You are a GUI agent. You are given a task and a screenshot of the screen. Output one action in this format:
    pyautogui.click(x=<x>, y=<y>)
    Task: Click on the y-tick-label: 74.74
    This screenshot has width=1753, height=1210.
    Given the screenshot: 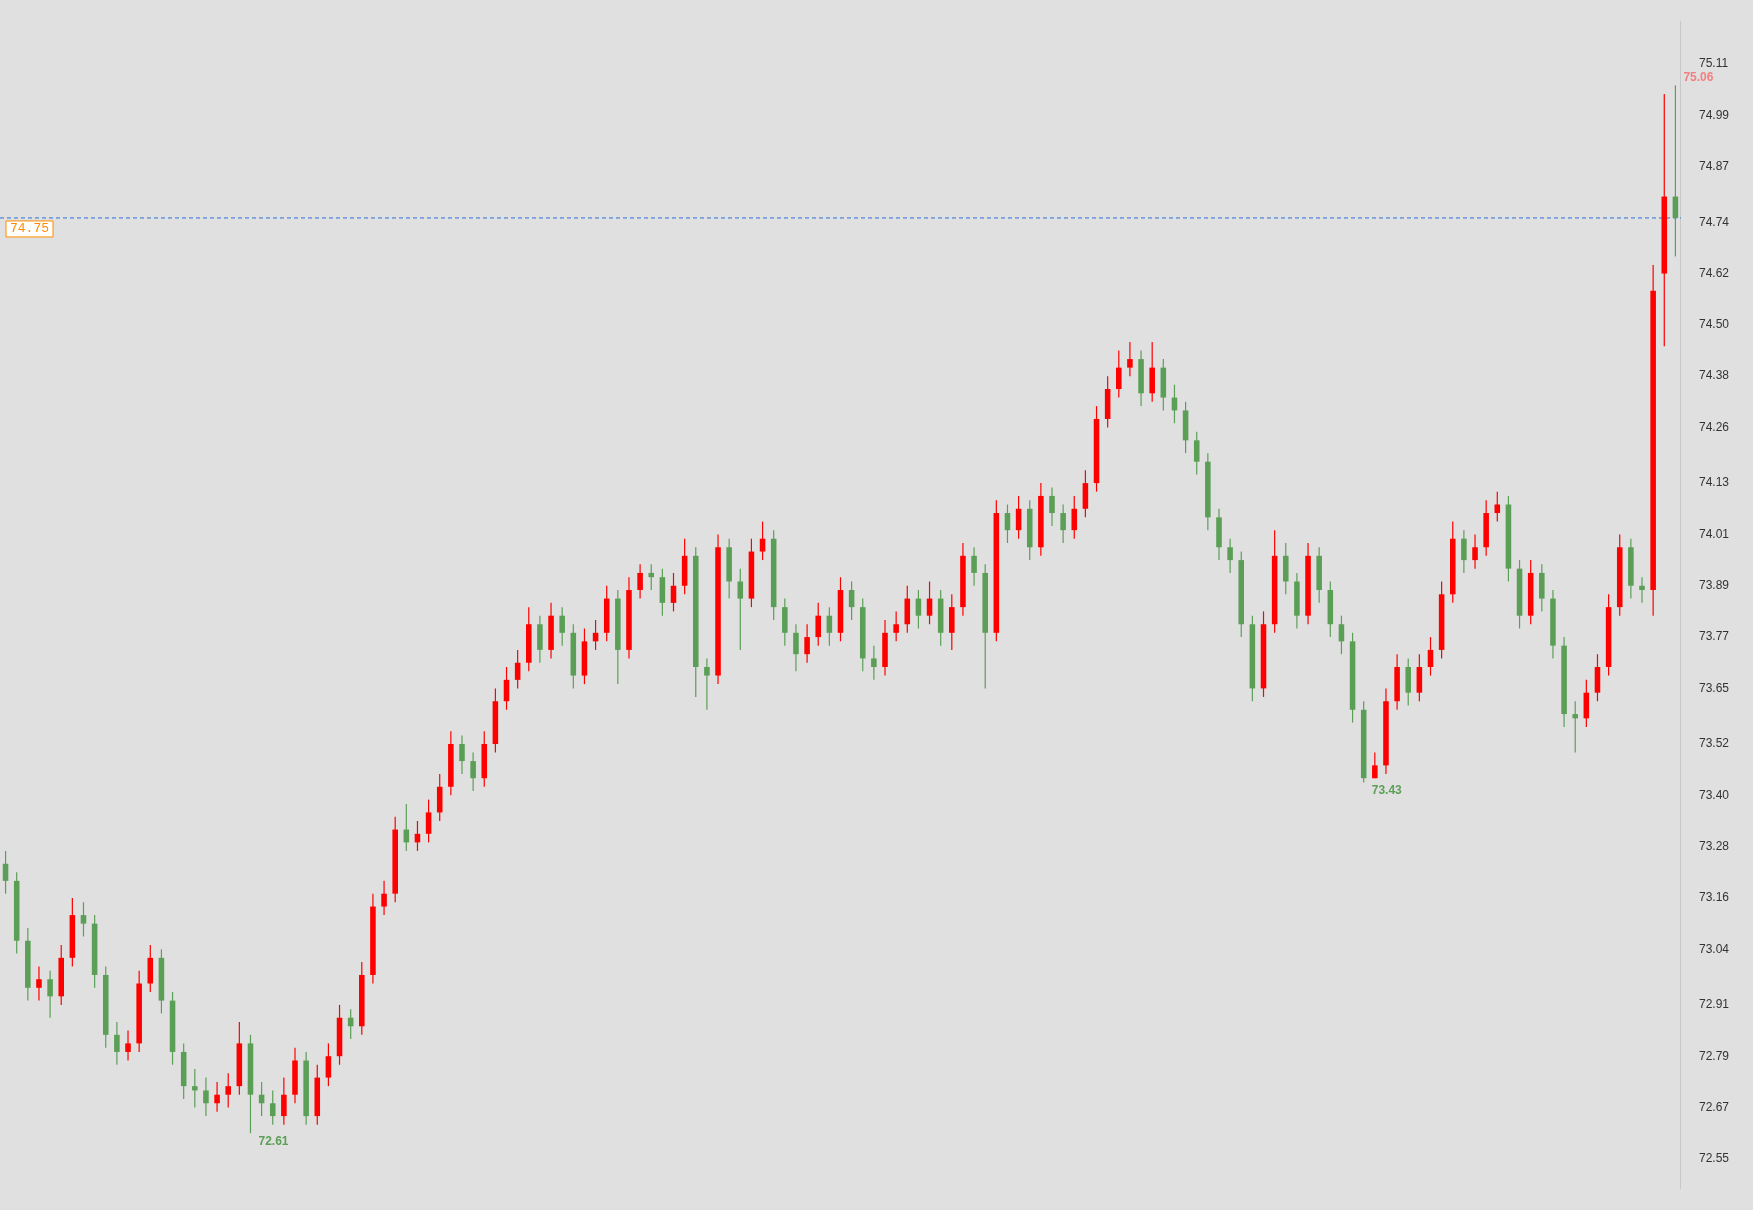 What is the action you would take?
    pyautogui.click(x=1714, y=221)
    